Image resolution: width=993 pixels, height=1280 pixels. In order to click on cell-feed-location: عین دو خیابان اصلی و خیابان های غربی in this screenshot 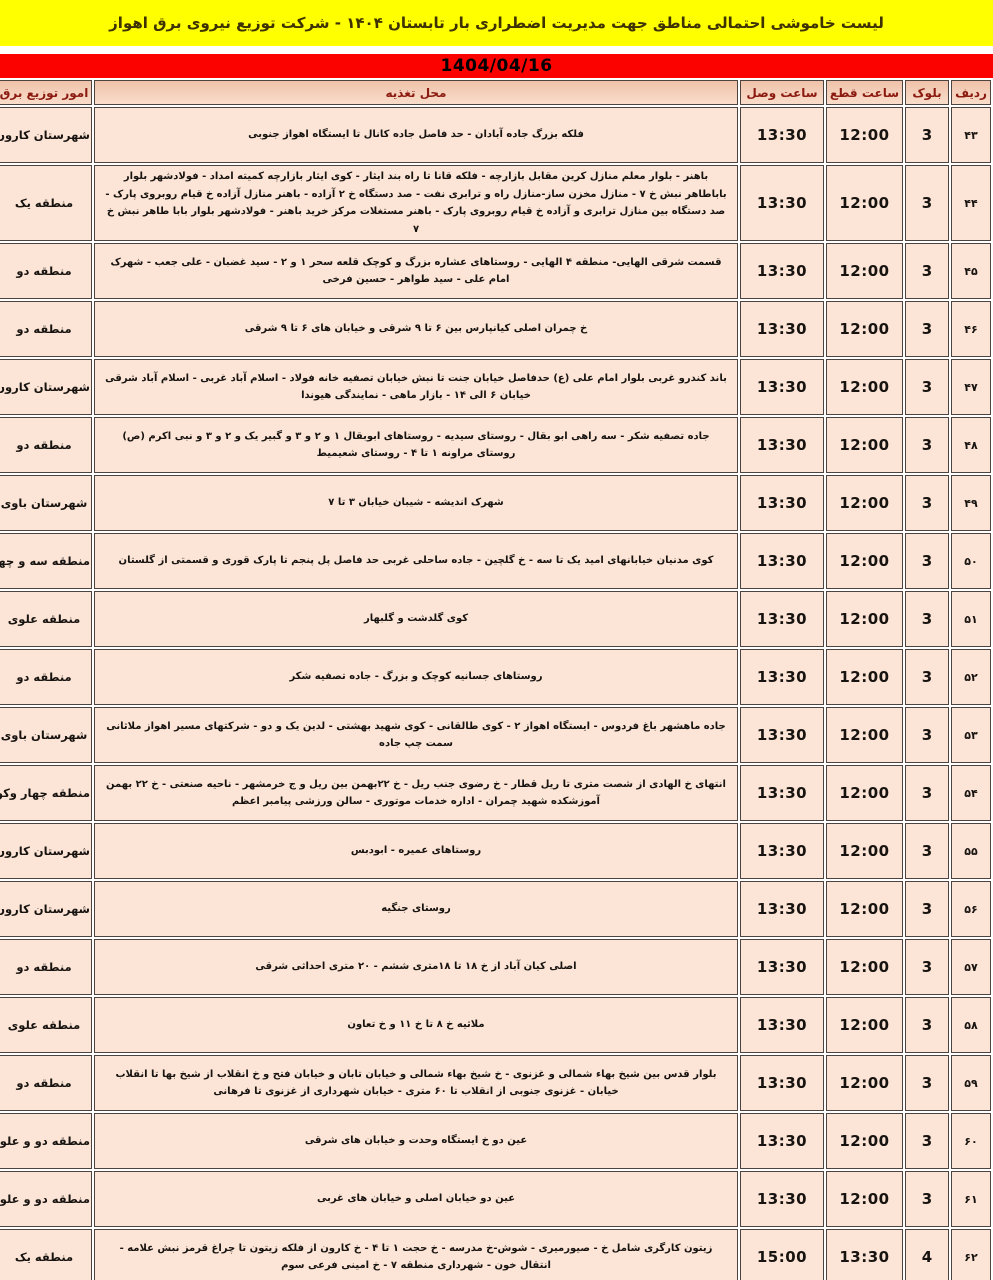, I will do `click(416, 1199)`.